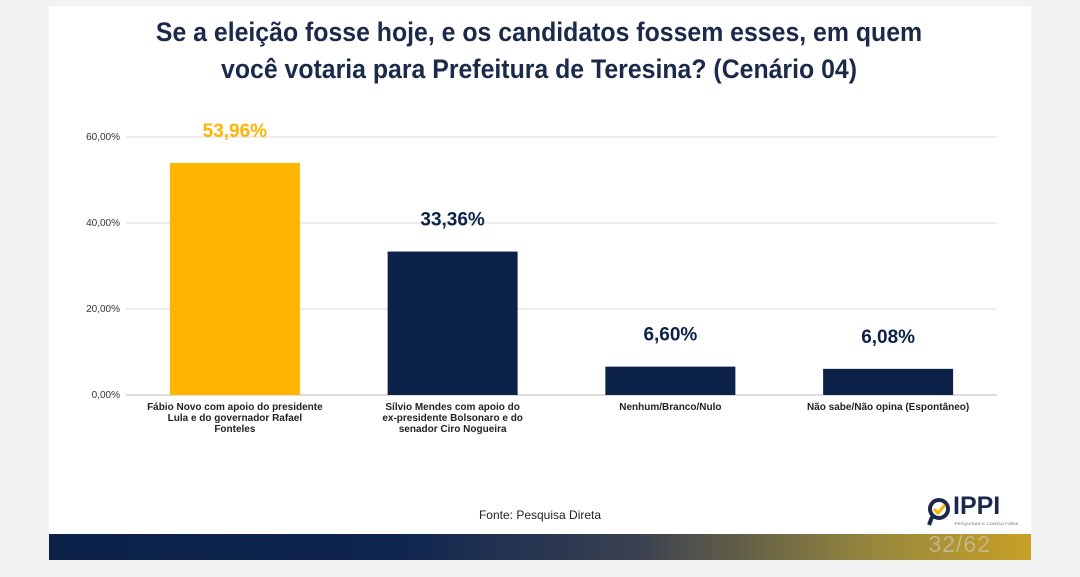 The height and width of the screenshot is (577, 1080). I want to click on y-tick-label: 40,00%, so click(103, 223).